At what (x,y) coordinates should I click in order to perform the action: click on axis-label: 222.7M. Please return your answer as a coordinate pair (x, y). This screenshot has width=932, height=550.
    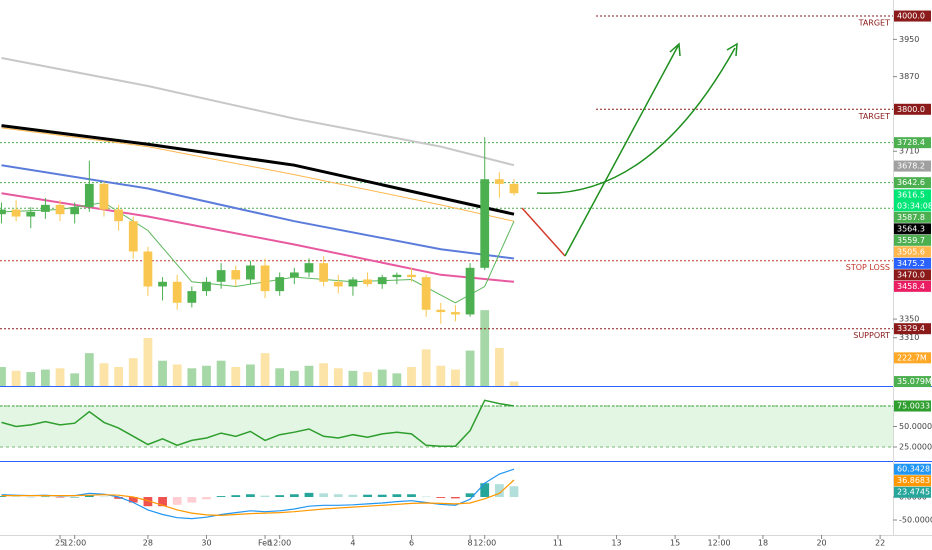
    Looking at the image, I should click on (912, 357).